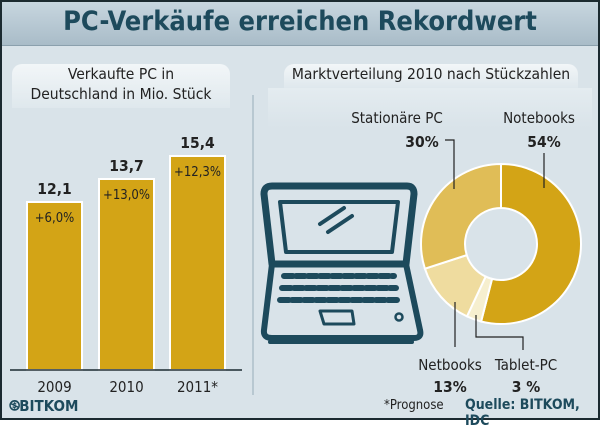 The width and height of the screenshot is (600, 429). Describe the element at coordinates (54, 286) in the screenshot. I see `bar-2009` at that location.